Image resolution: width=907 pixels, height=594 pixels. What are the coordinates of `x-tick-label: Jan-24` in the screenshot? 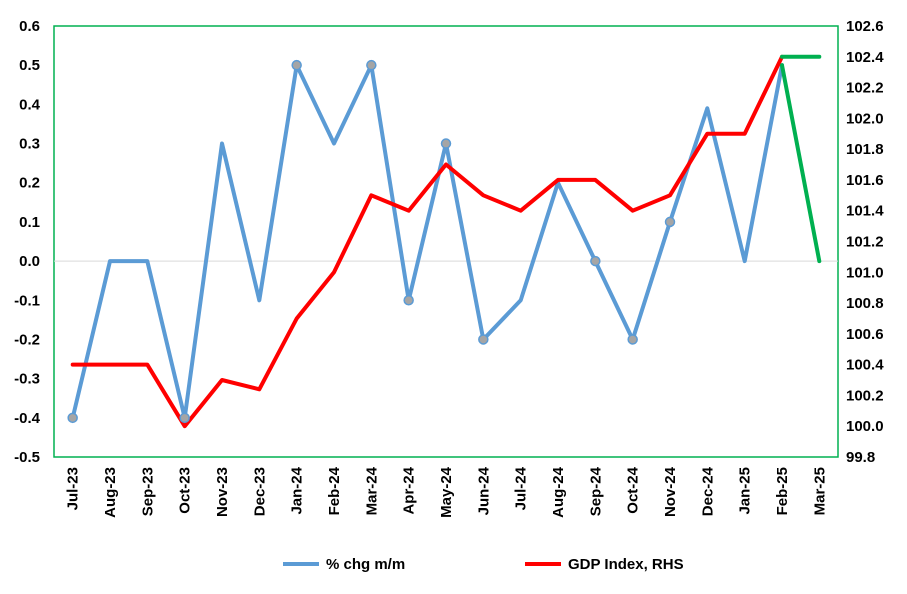 It's located at (297, 490).